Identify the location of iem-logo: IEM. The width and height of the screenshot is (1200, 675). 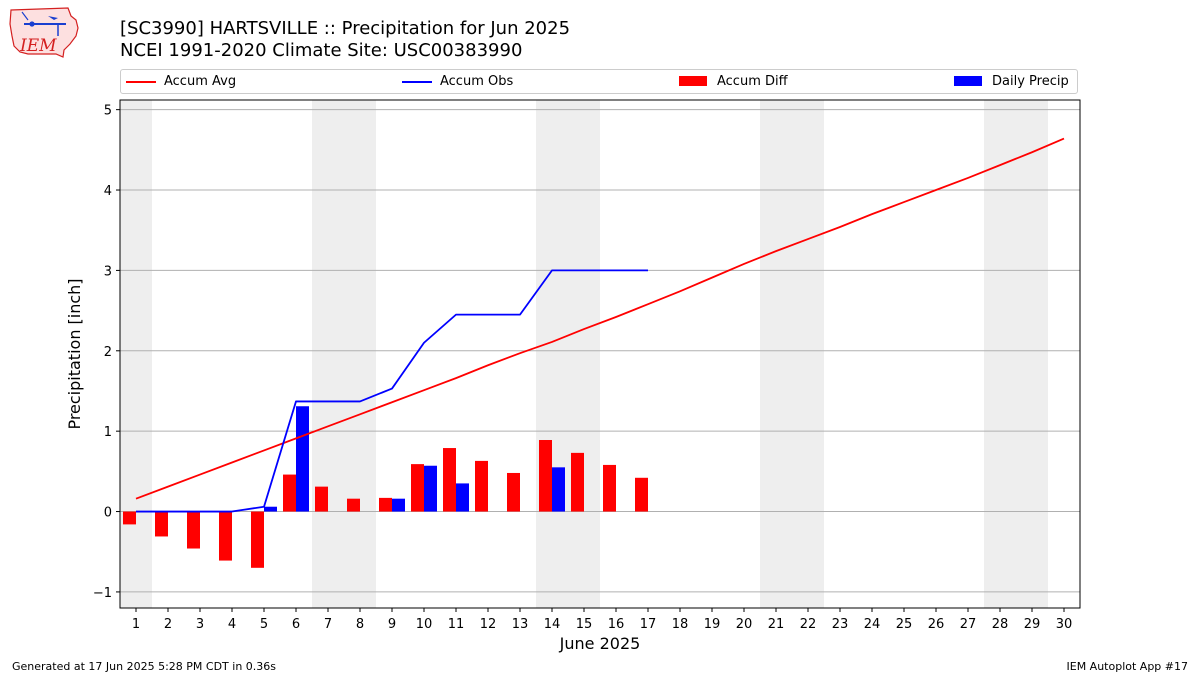
(44, 32).